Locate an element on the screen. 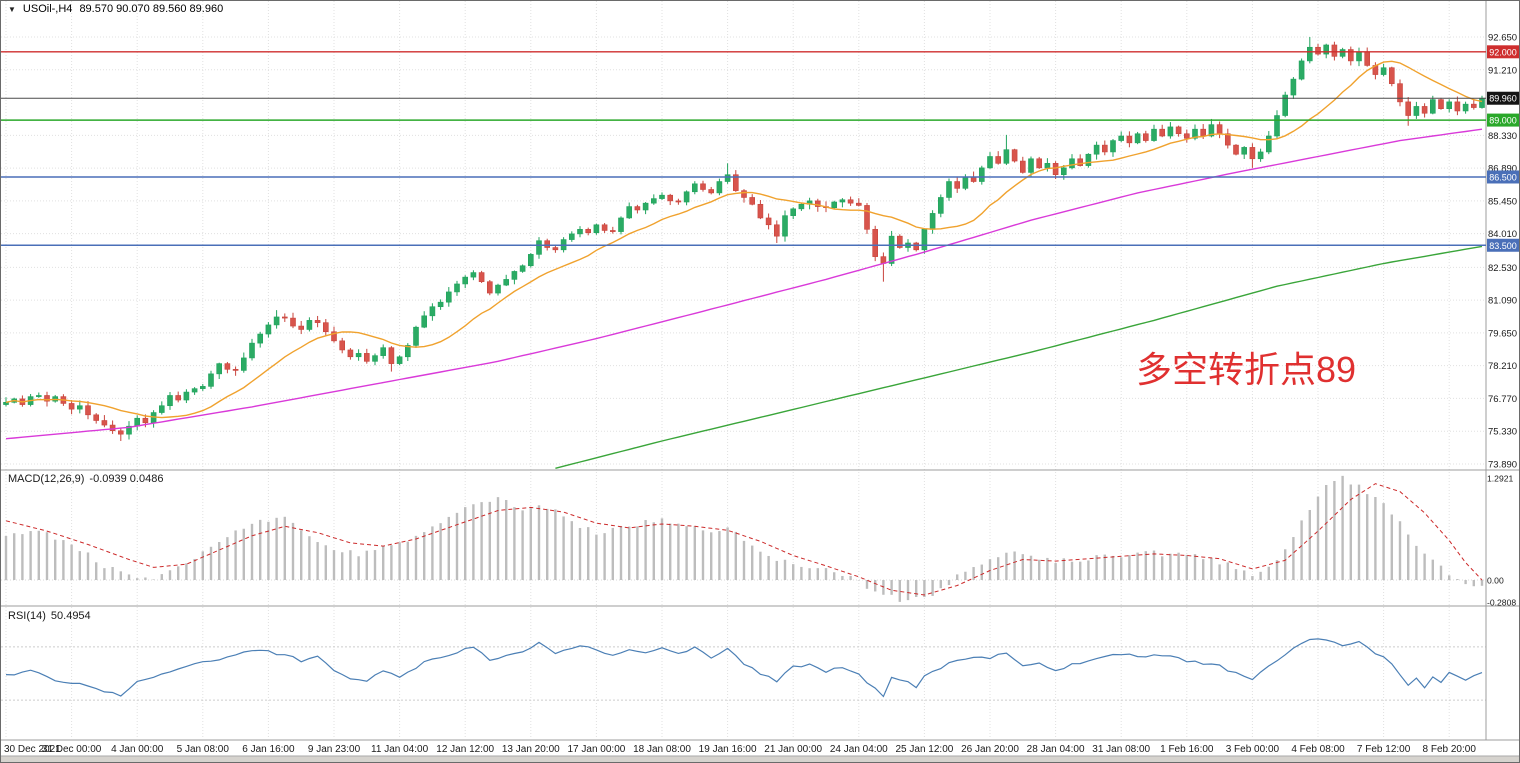 The width and height of the screenshot is (1520, 763). svg-text: 86.500 is located at coordinates (1503, 177).